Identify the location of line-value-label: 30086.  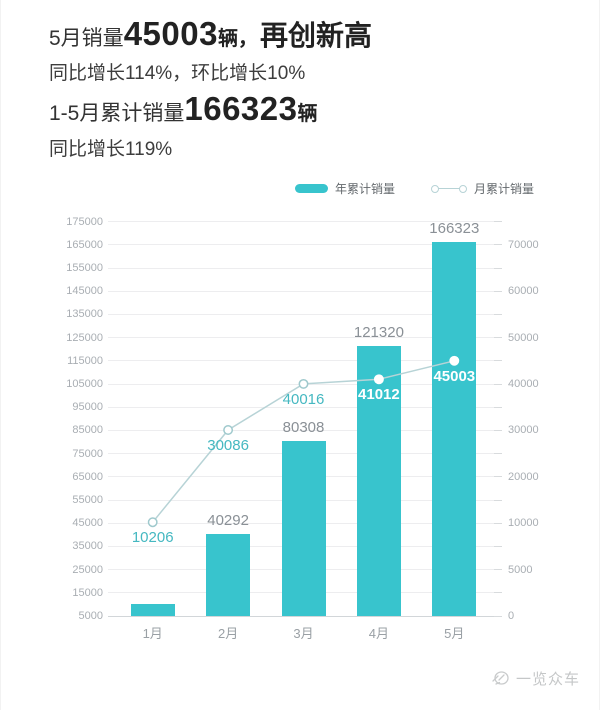
(228, 445).